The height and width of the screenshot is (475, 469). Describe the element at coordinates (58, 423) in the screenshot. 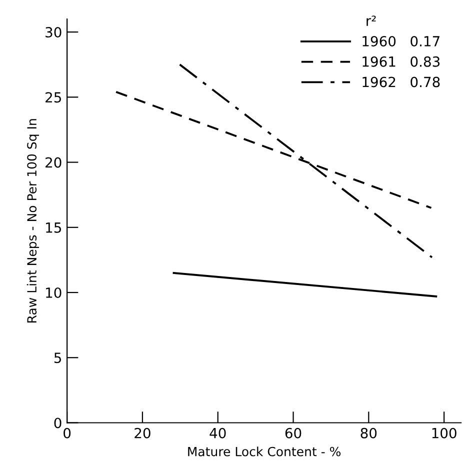

I see `y-tick-label: 0` at that location.